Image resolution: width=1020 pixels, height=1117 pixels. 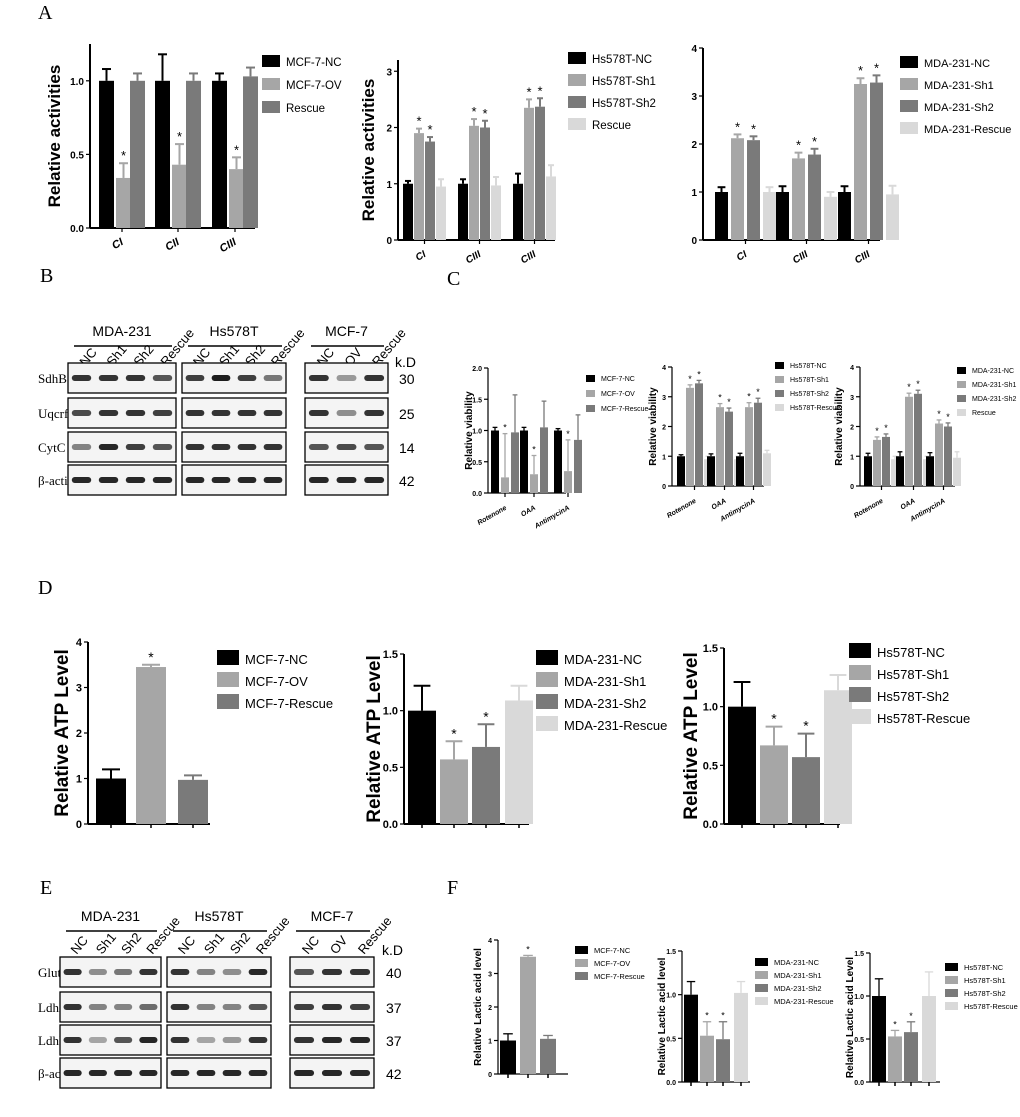 What do you see at coordinates (664, 457) in the screenshot?
I see `c2-y-tick-label: 1` at bounding box center [664, 457].